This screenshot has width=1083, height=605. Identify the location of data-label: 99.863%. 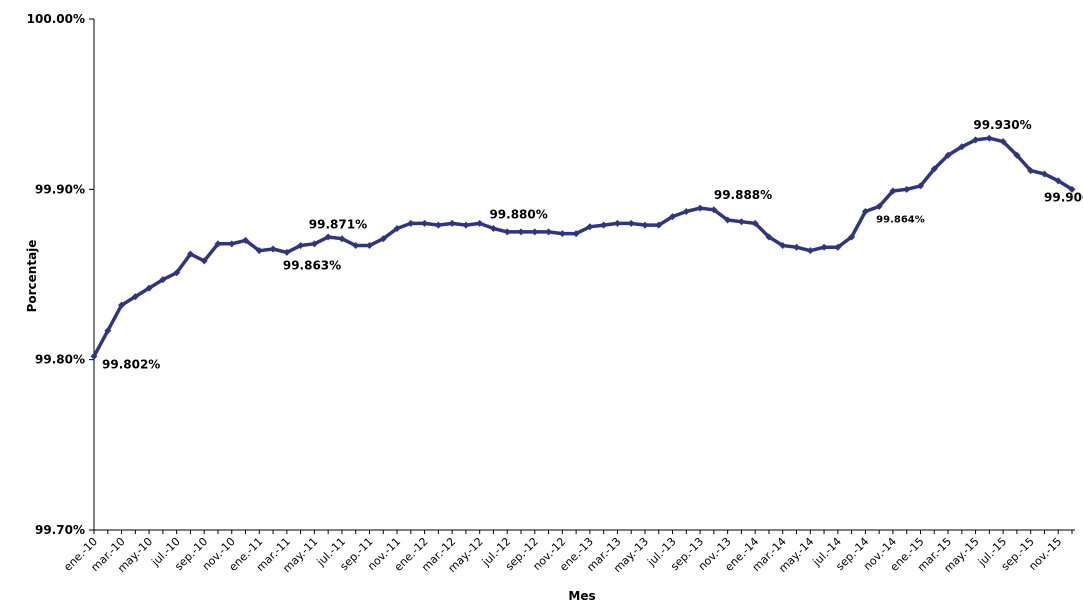
(312, 265).